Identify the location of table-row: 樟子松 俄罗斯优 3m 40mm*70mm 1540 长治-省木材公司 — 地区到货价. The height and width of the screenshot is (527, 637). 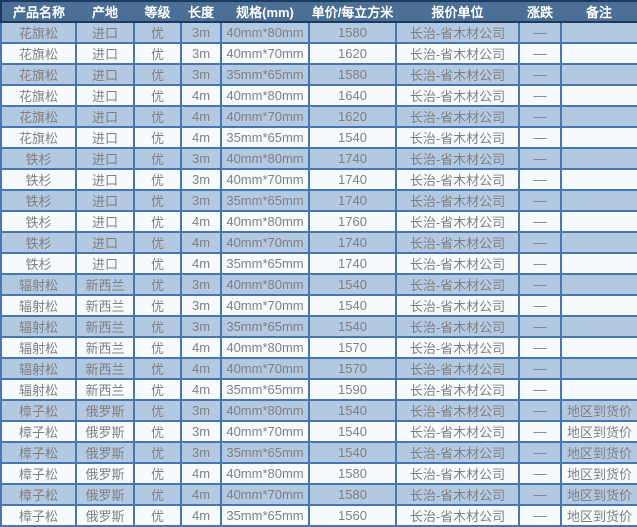
(318, 431).